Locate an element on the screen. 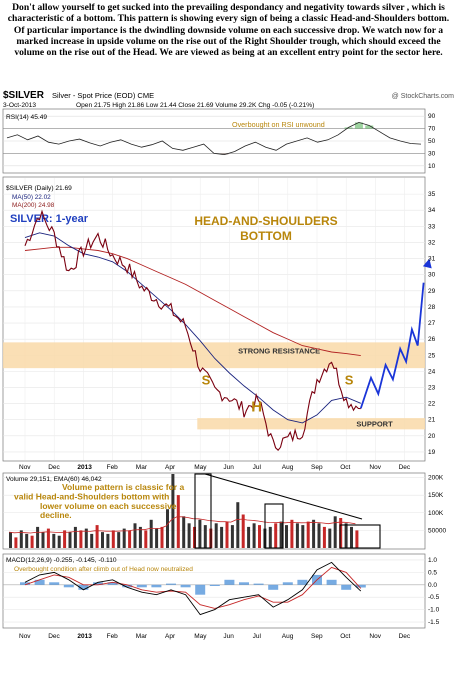 The image size is (457, 673). macd-tick-label: 0.5 is located at coordinates (432, 572).